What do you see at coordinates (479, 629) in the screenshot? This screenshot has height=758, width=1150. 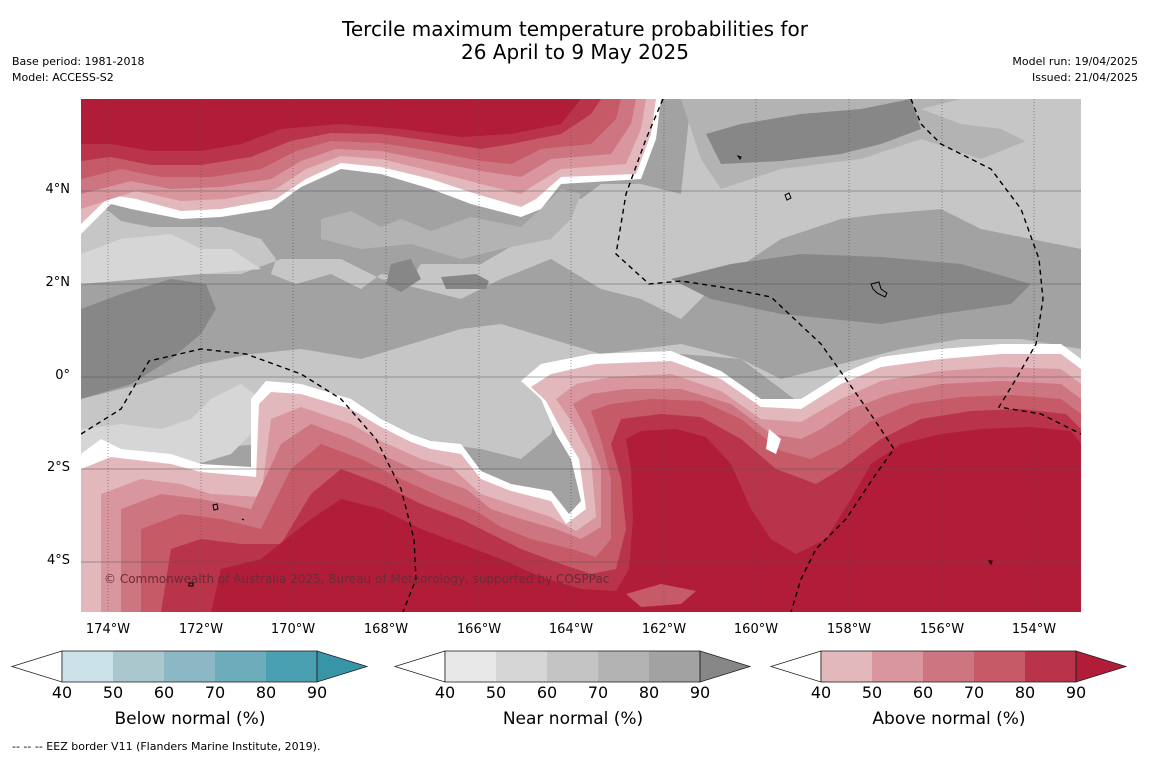 I see `lon-label-166w: 166°W` at bounding box center [479, 629].